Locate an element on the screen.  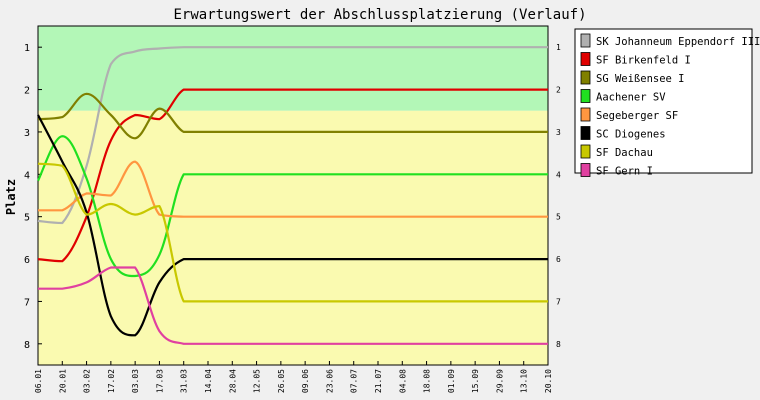
y-tick-label-left-1: 1 is located at coordinates (27, 48).